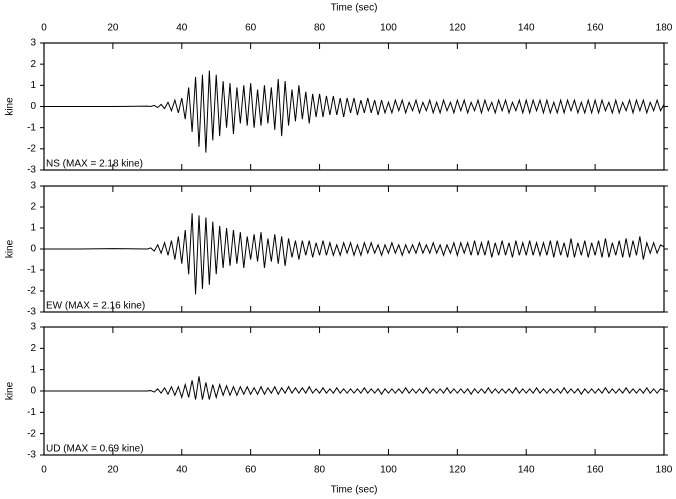 This screenshot has height=499, width=676. I want to click on panel-label: EW (MAX = 2.16 kine), so click(95, 306).